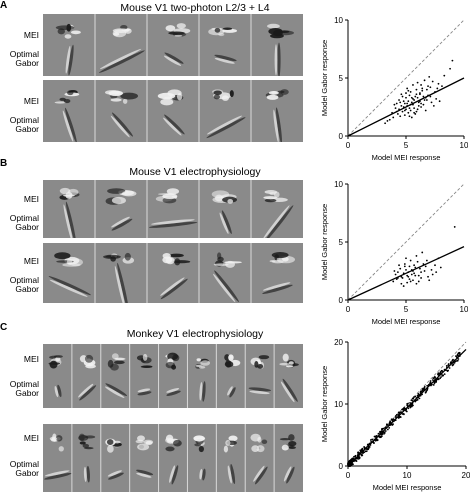 This screenshot has height=496, width=474. What do you see at coordinates (195, 8) in the screenshot?
I see `panel-title-a: Mouse V1 two-photon L2/3 + L4` at bounding box center [195, 8].